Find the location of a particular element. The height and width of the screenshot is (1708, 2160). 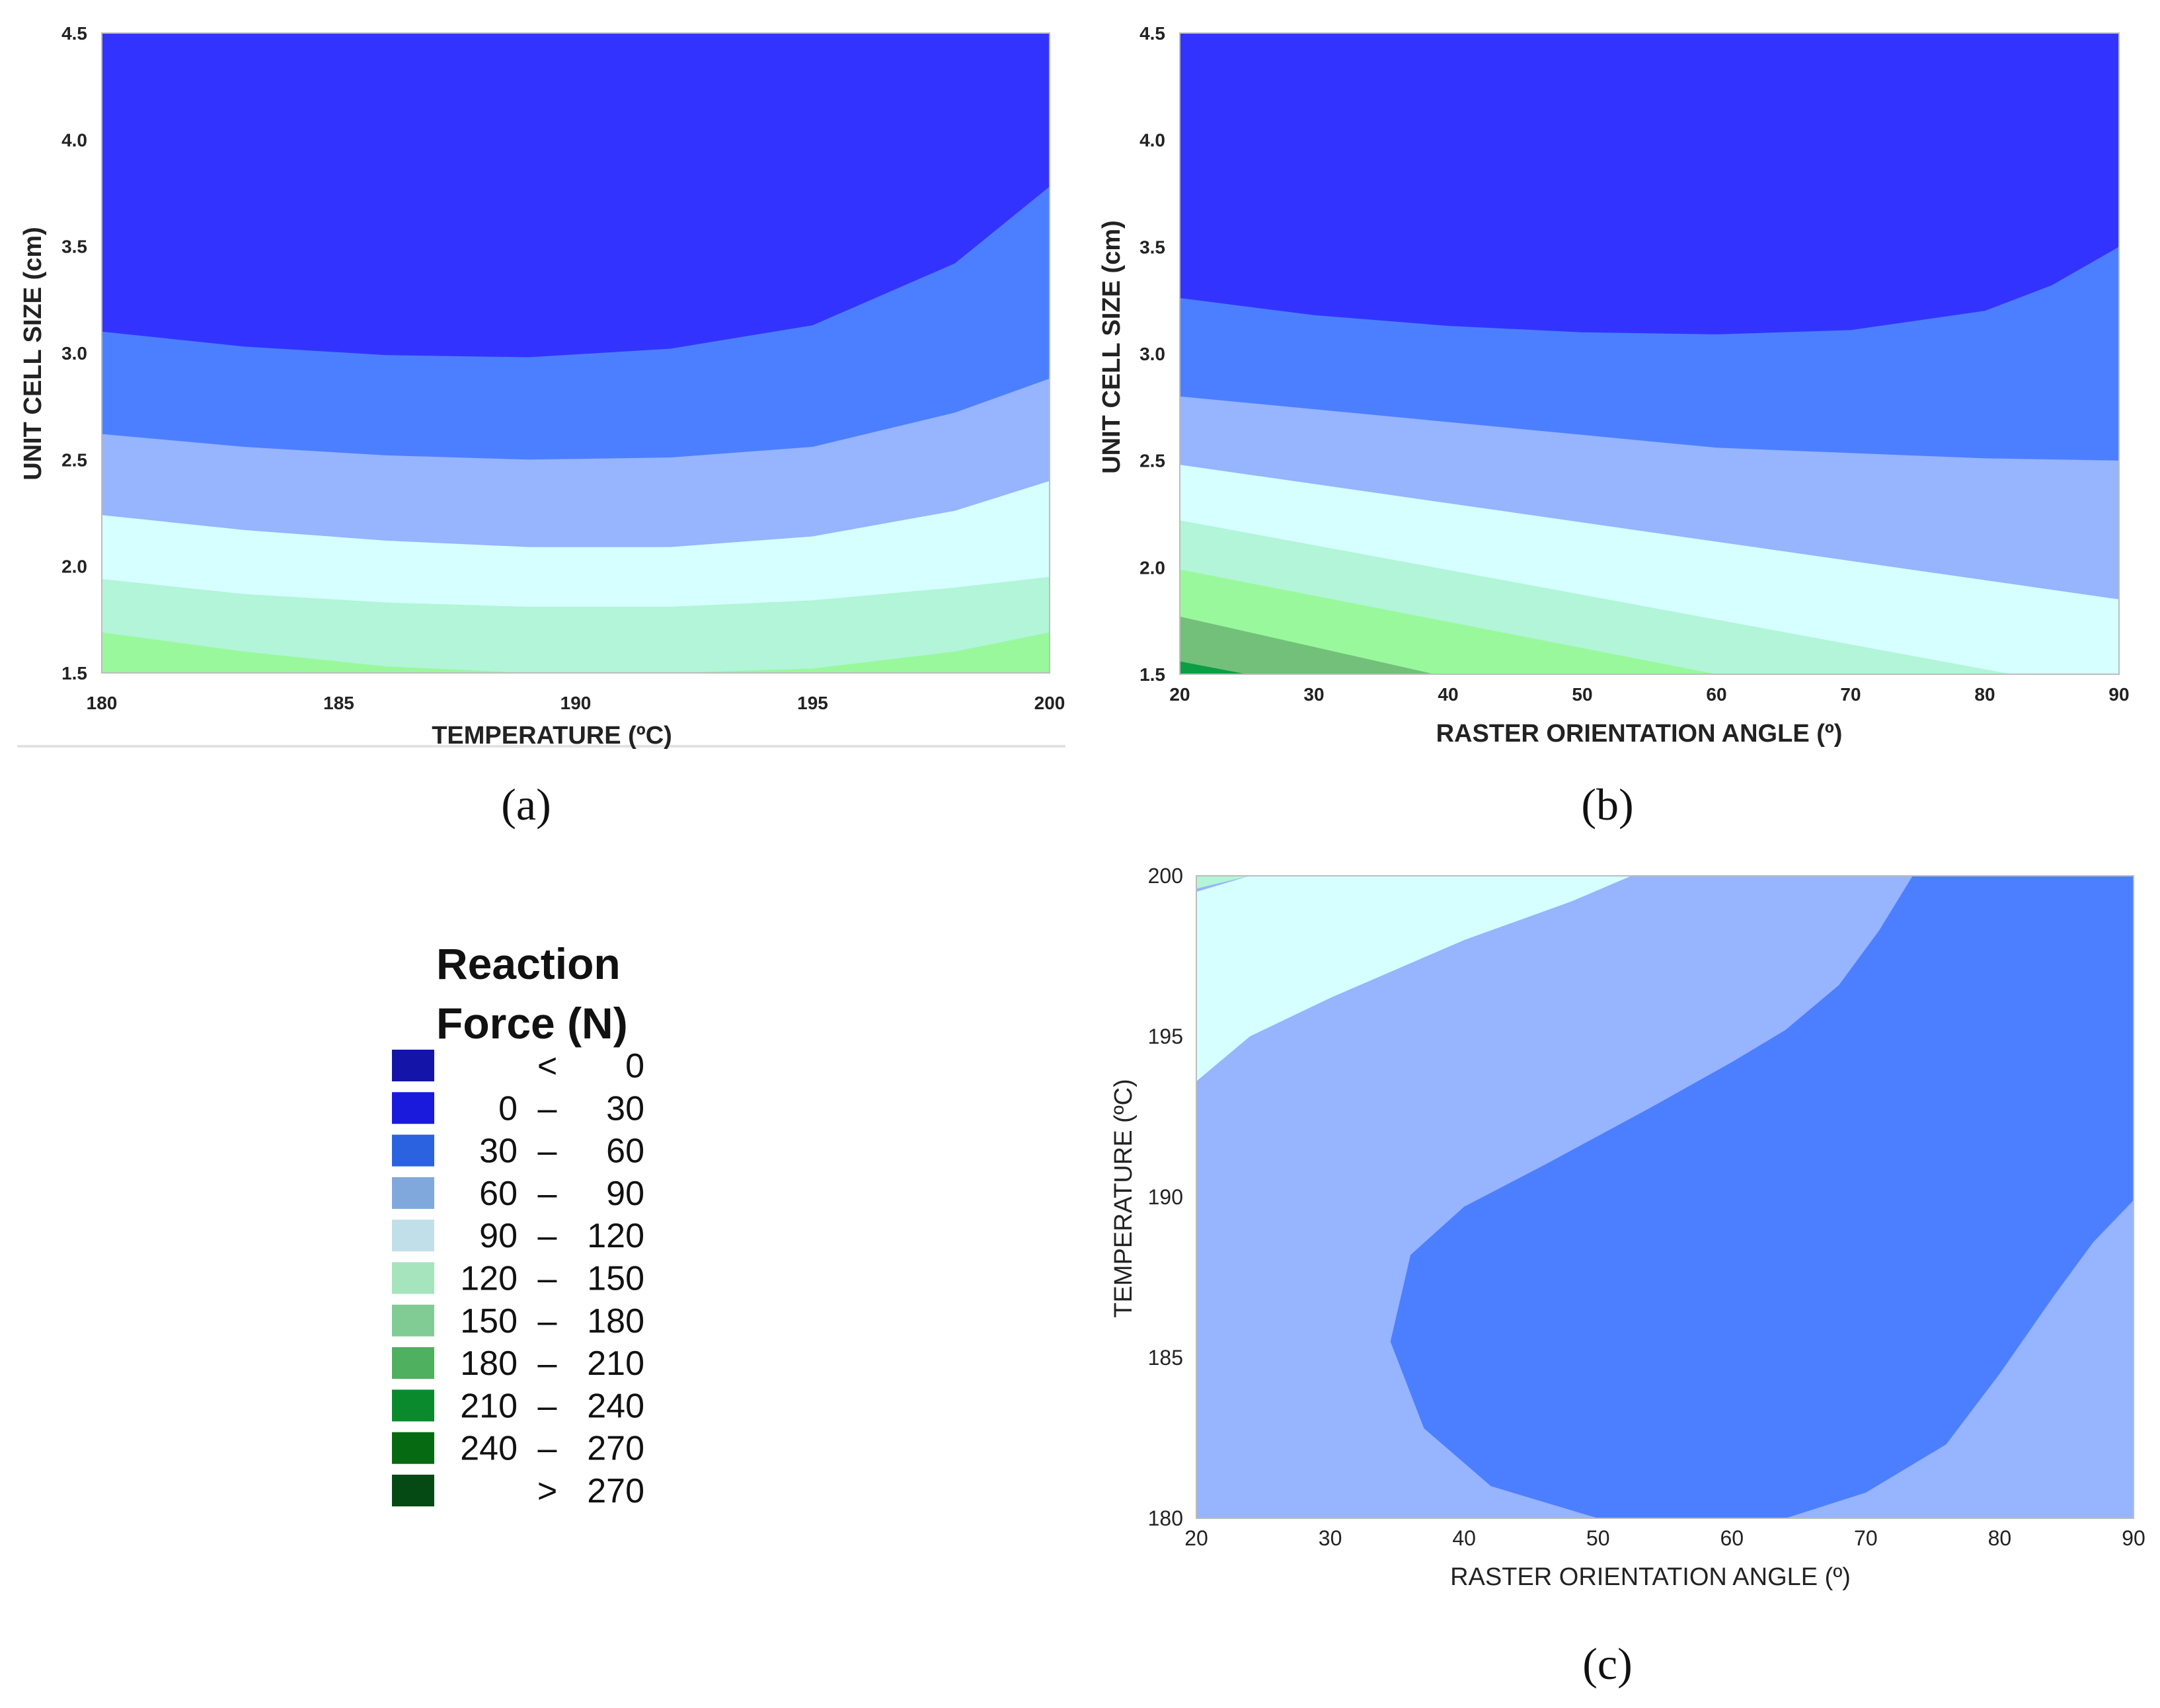

x-tick-label-c-3: 50 is located at coordinates (1598, 1538).